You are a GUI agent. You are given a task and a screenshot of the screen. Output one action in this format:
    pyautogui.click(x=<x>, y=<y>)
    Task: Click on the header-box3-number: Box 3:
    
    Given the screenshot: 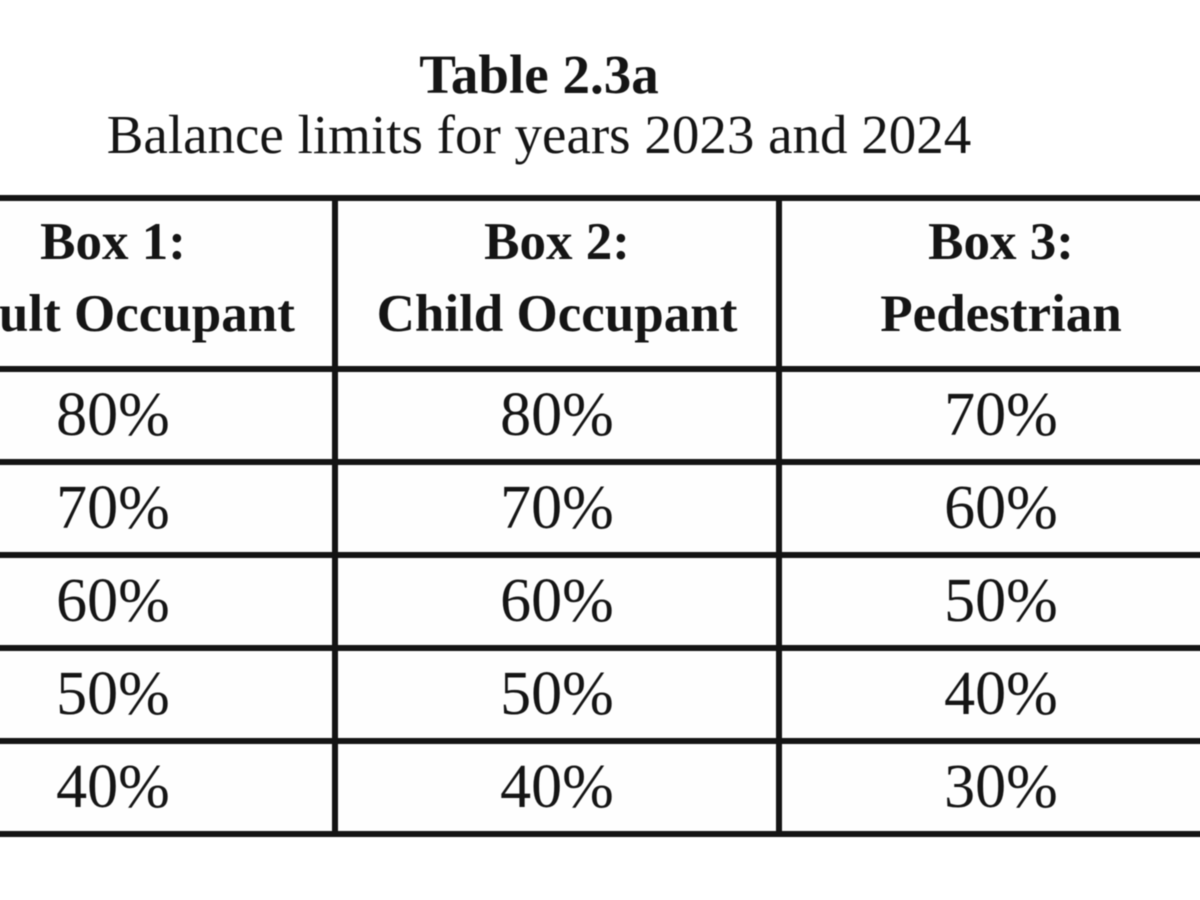 What is the action you would take?
    pyautogui.click(x=1001, y=241)
    